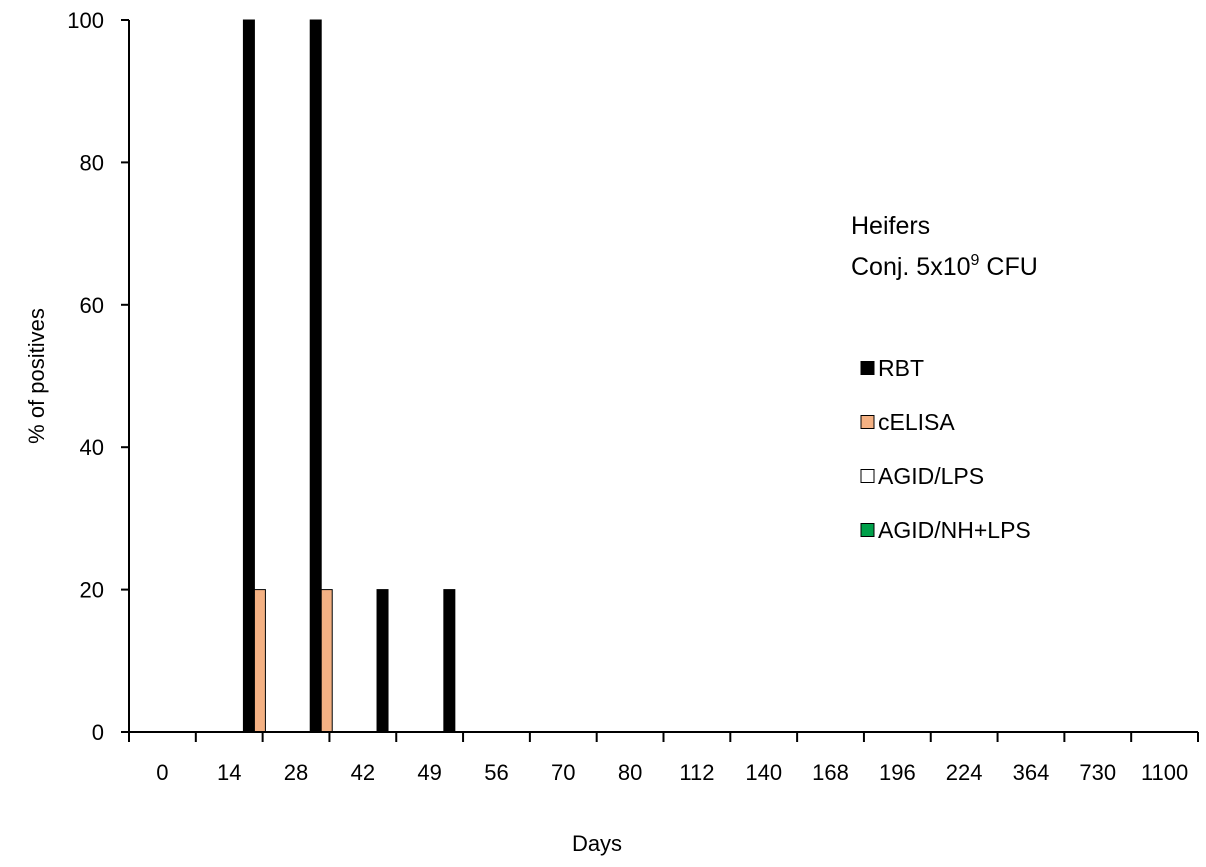 The width and height of the screenshot is (1206, 867). What do you see at coordinates (901, 368) in the screenshot?
I see `legend-label-rbt: RBT` at bounding box center [901, 368].